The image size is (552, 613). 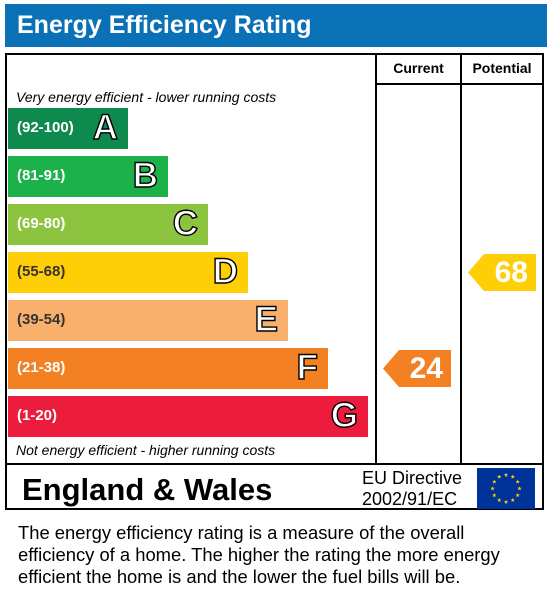 What do you see at coordinates (41, 175) in the screenshot?
I see `band-range: (81-91)` at bounding box center [41, 175].